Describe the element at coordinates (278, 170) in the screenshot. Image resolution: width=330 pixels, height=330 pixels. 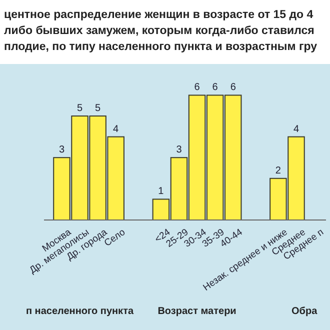
I see `data-label: 2` at that location.